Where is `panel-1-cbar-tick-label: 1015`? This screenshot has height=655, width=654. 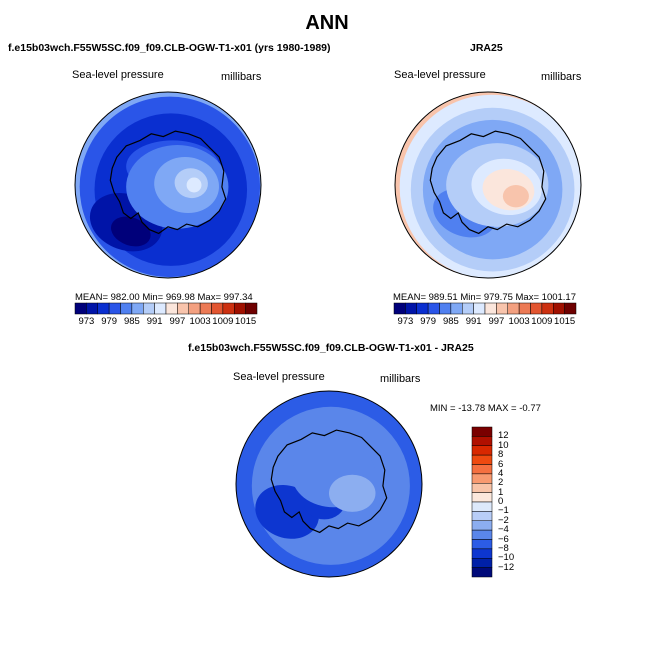
panel-1-cbar-tick-label: 1015 is located at coordinates (246, 321).